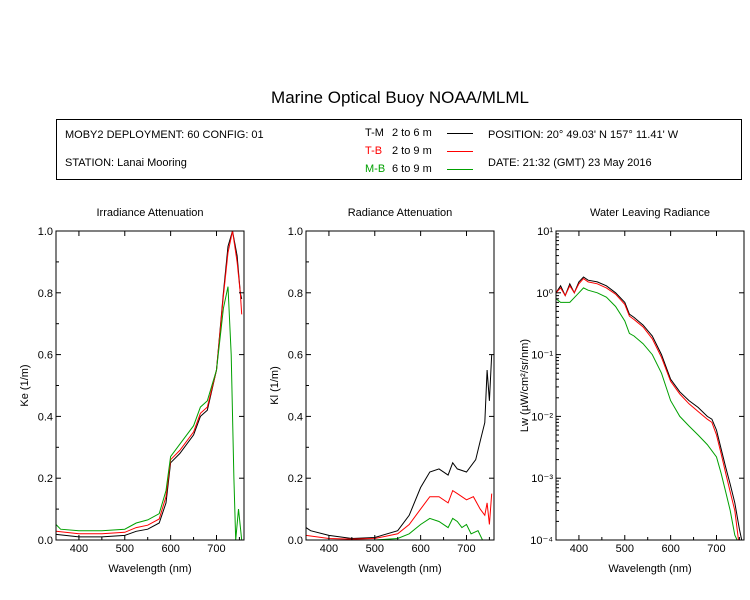 The height and width of the screenshot is (600, 750). What do you see at coordinates (164, 135) in the screenshot?
I see `deployment-text: MOBY2 DEPLOYMENT: 60 CONFIG: 01` at bounding box center [164, 135].